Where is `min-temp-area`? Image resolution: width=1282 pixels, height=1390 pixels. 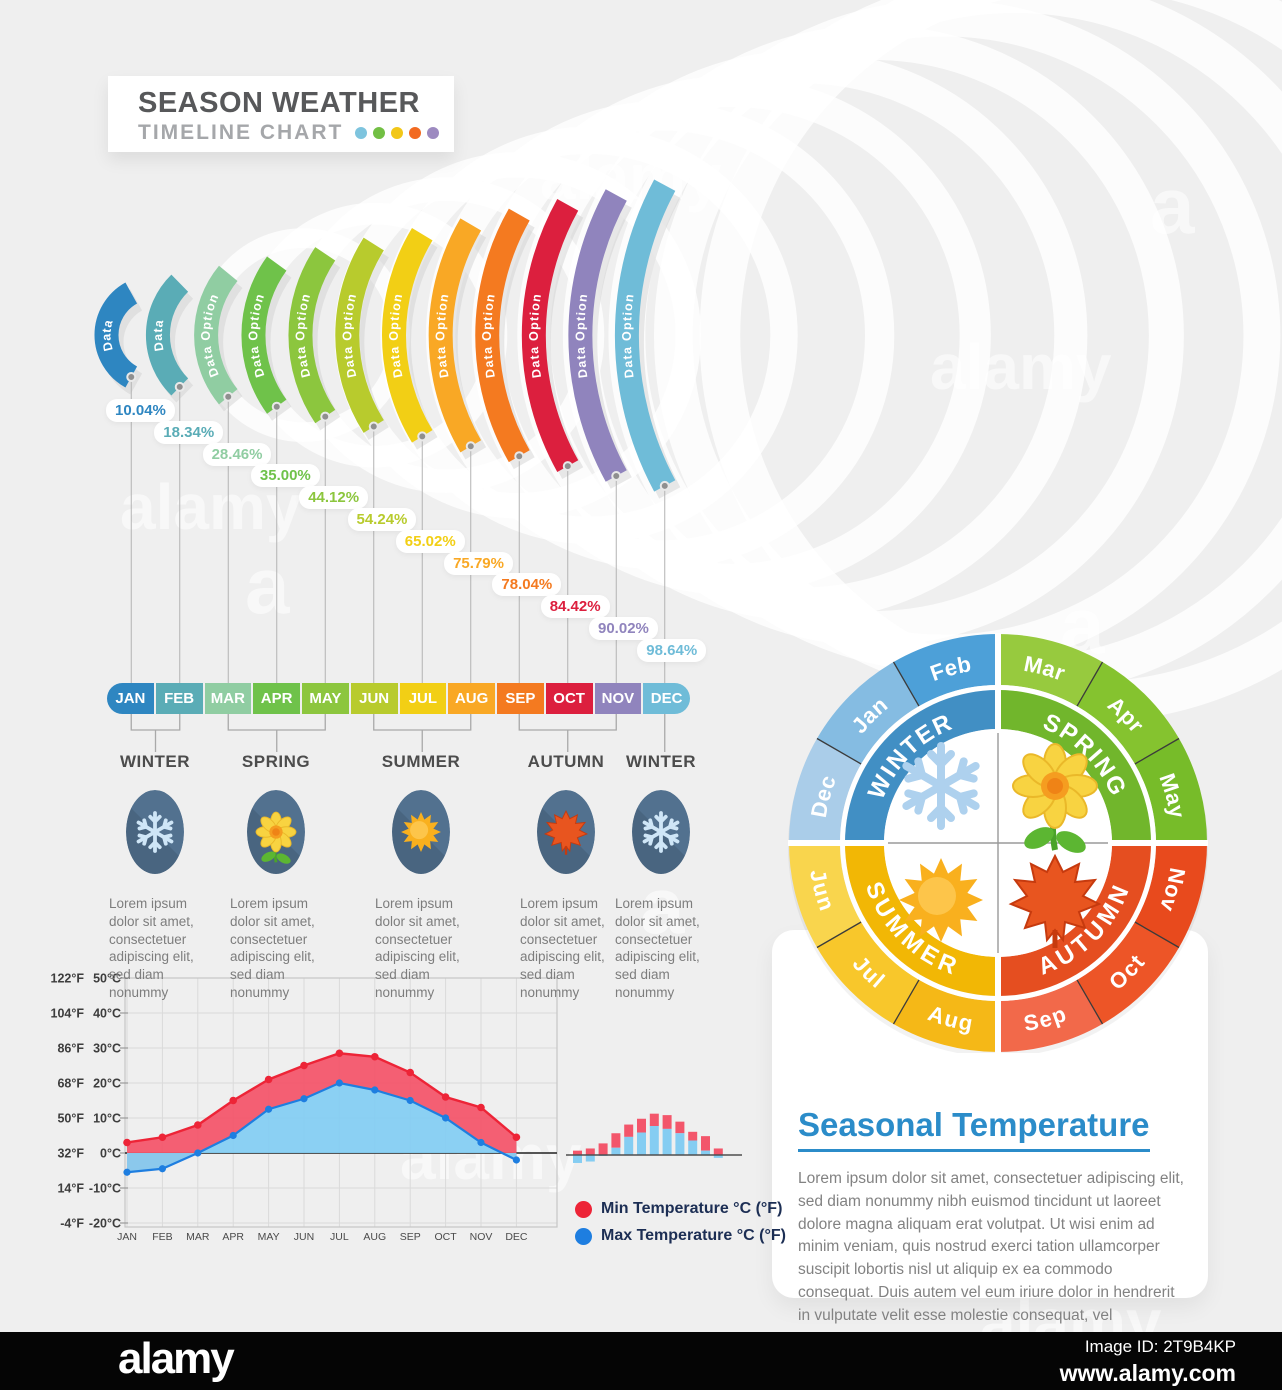
min-temp-area is located at coordinates (322, 1113).